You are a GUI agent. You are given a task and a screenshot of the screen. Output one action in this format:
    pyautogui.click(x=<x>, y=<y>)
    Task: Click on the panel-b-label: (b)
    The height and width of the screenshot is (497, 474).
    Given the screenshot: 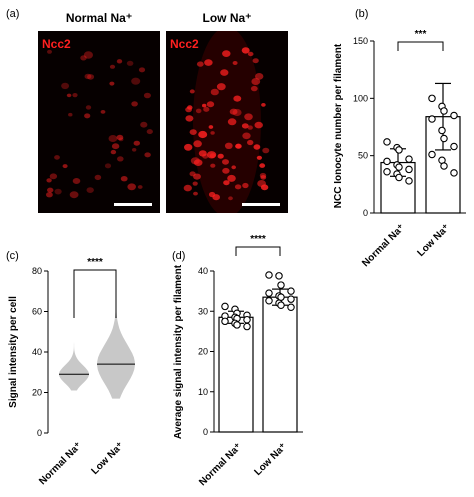 What is the action you would take?
    pyautogui.click(x=362, y=14)
    